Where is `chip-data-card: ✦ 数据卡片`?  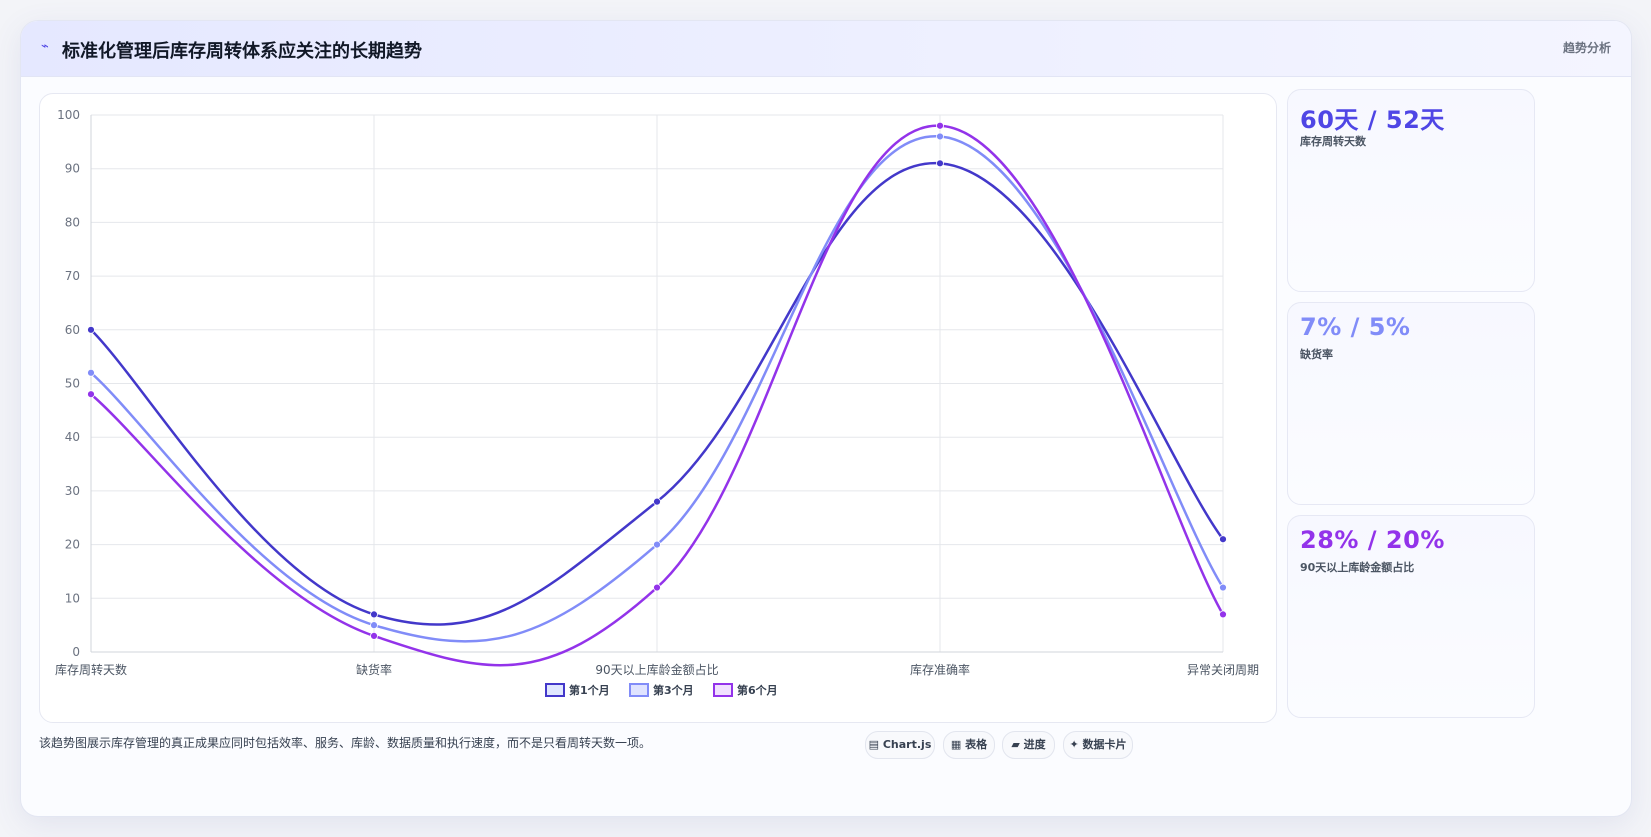 chip-data-card: ✦ 数据卡片 is located at coordinates (1098, 745).